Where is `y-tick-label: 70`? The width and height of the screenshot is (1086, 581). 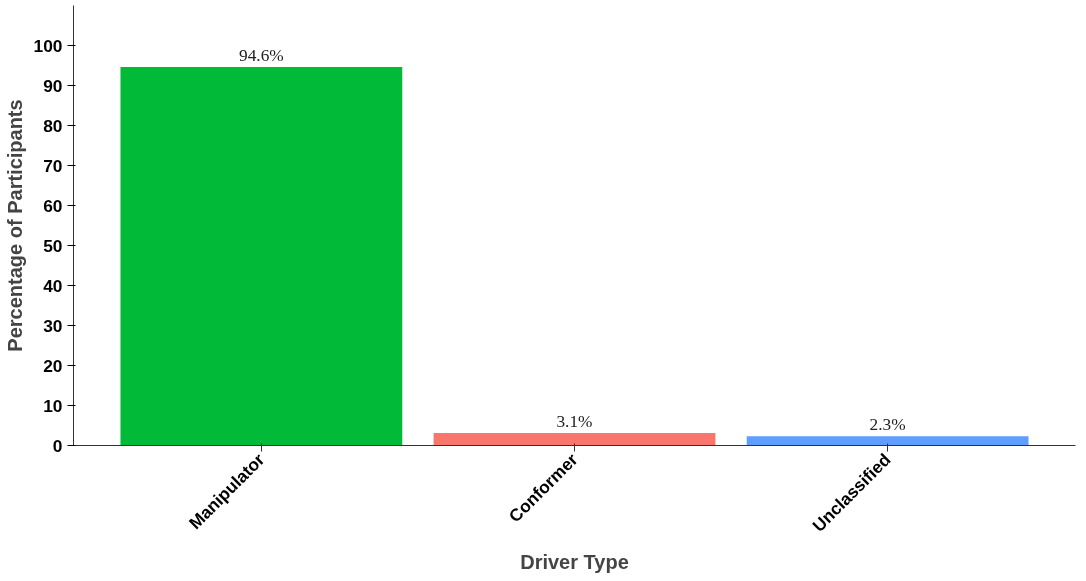 y-tick-label: 70 is located at coordinates (53, 165).